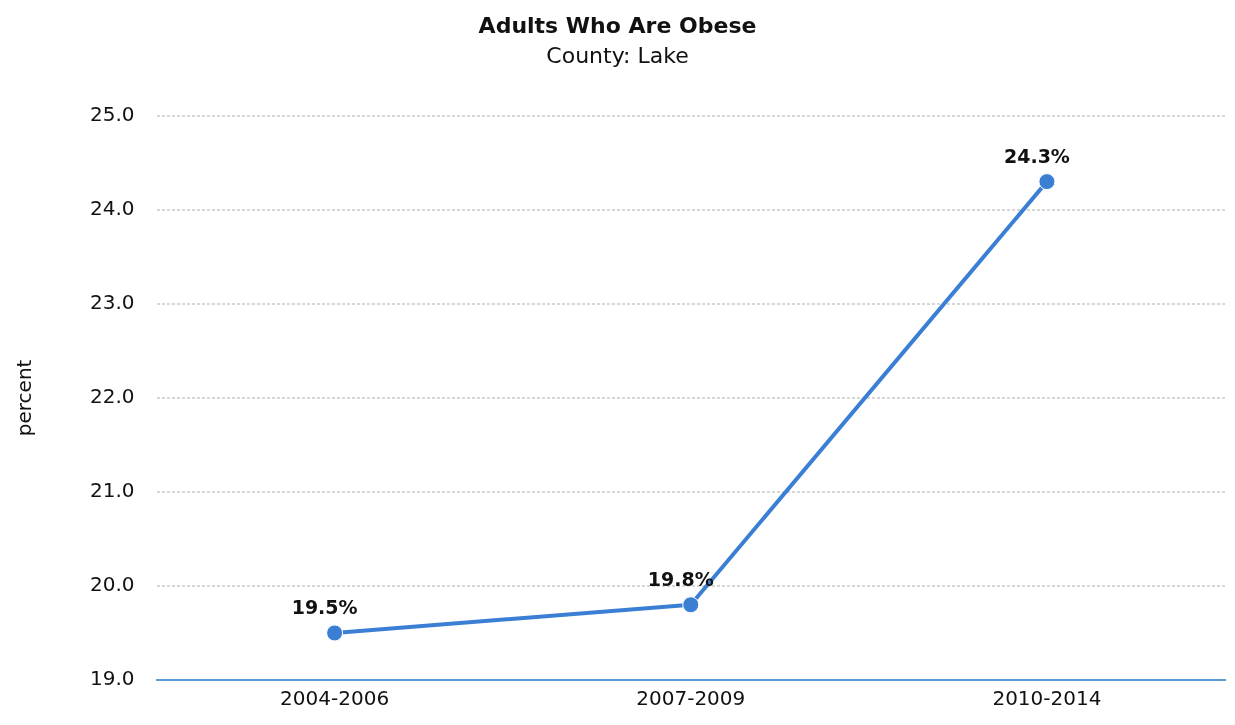 The height and width of the screenshot is (725, 1235). I want to click on chart-title: Adults Who Are Obese, so click(617, 25).